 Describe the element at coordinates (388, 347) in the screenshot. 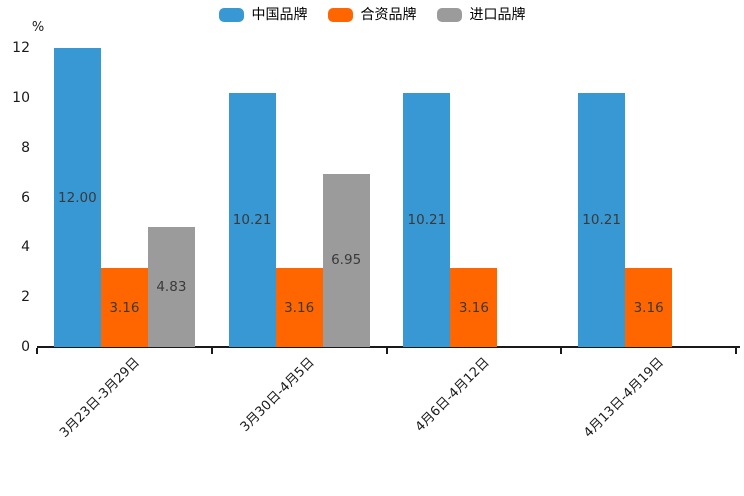

I see `x-axis-line` at that location.